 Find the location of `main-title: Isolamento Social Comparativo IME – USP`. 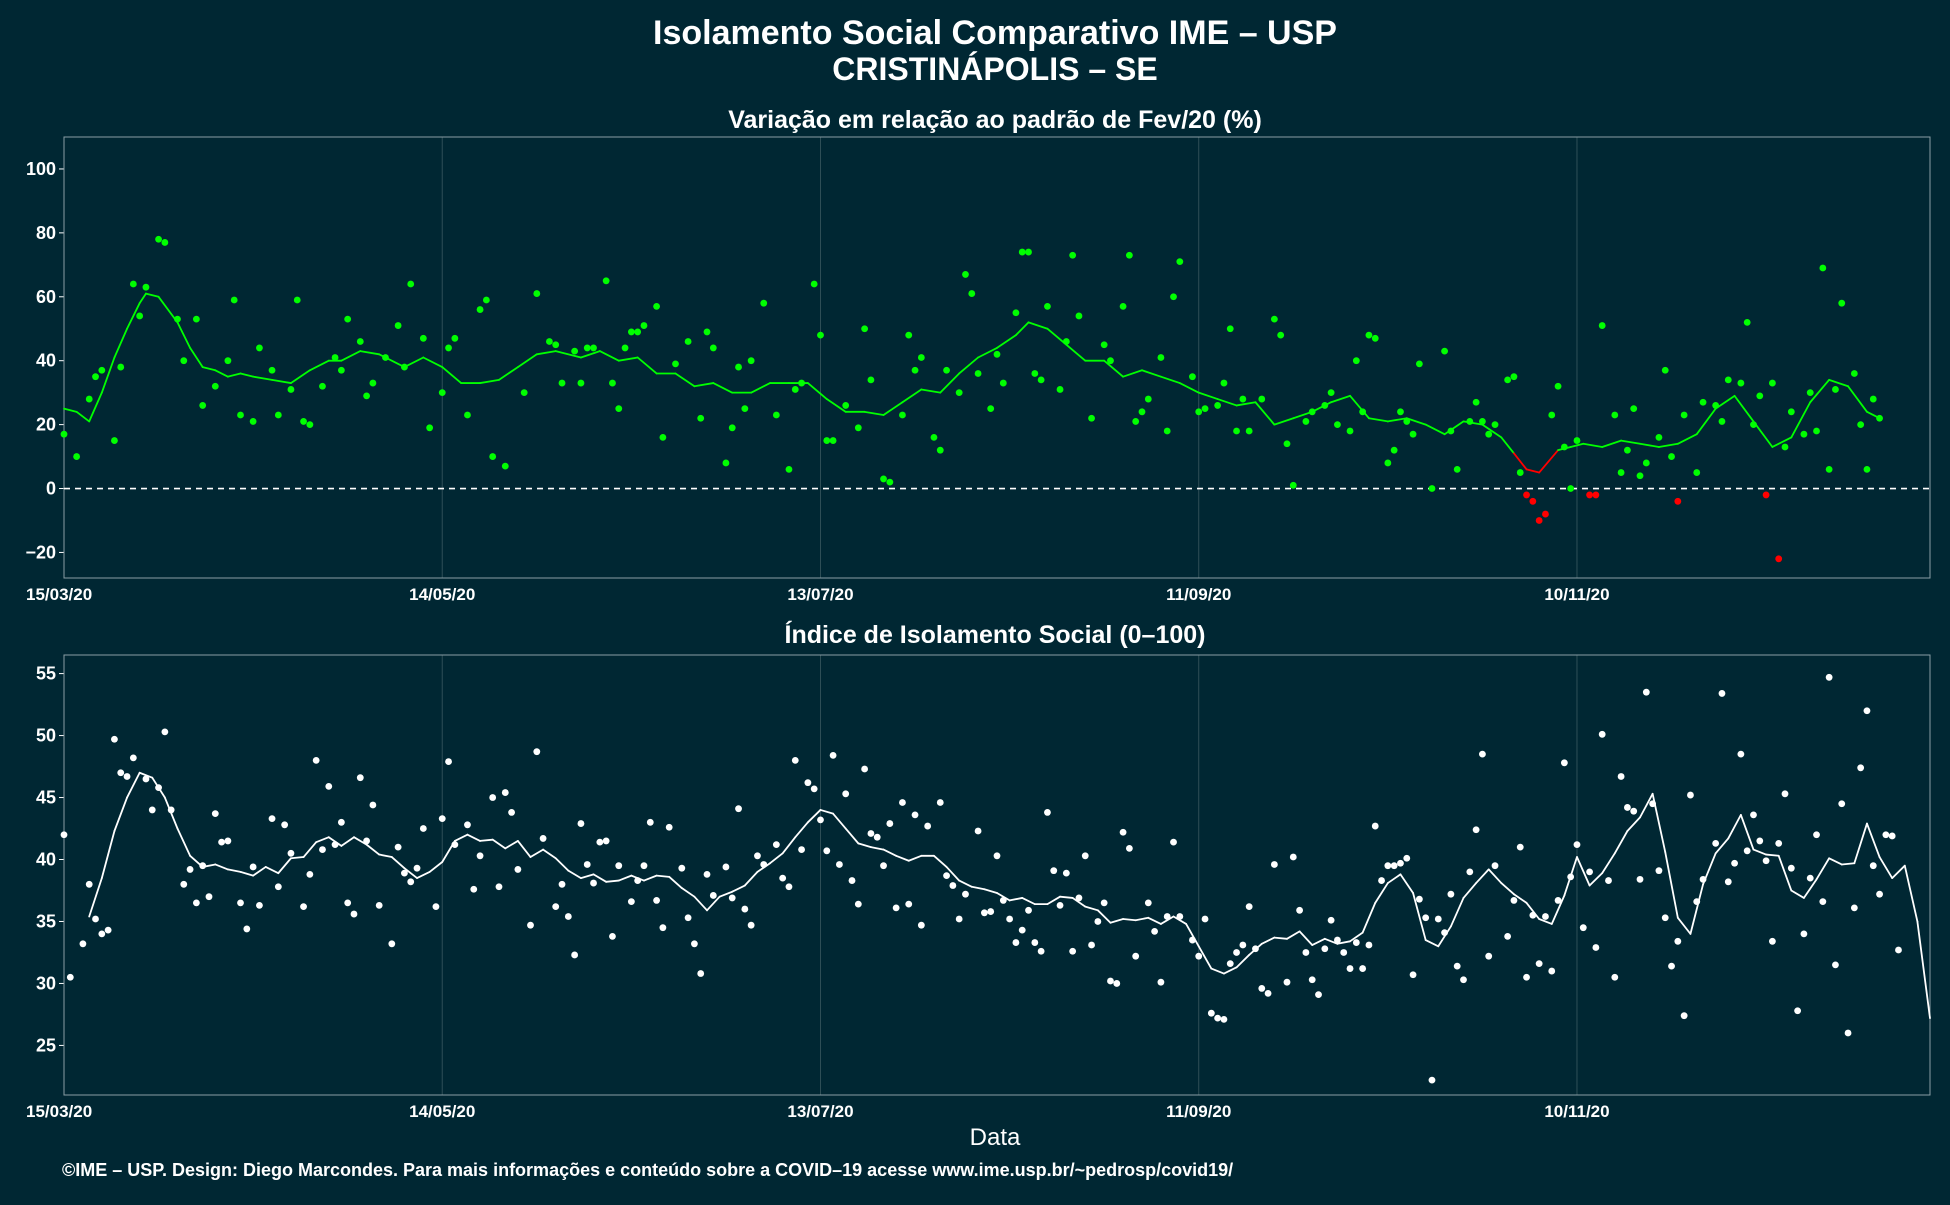

main-title: Isolamento Social Comparativo IME – USP is located at coordinates (995, 33).